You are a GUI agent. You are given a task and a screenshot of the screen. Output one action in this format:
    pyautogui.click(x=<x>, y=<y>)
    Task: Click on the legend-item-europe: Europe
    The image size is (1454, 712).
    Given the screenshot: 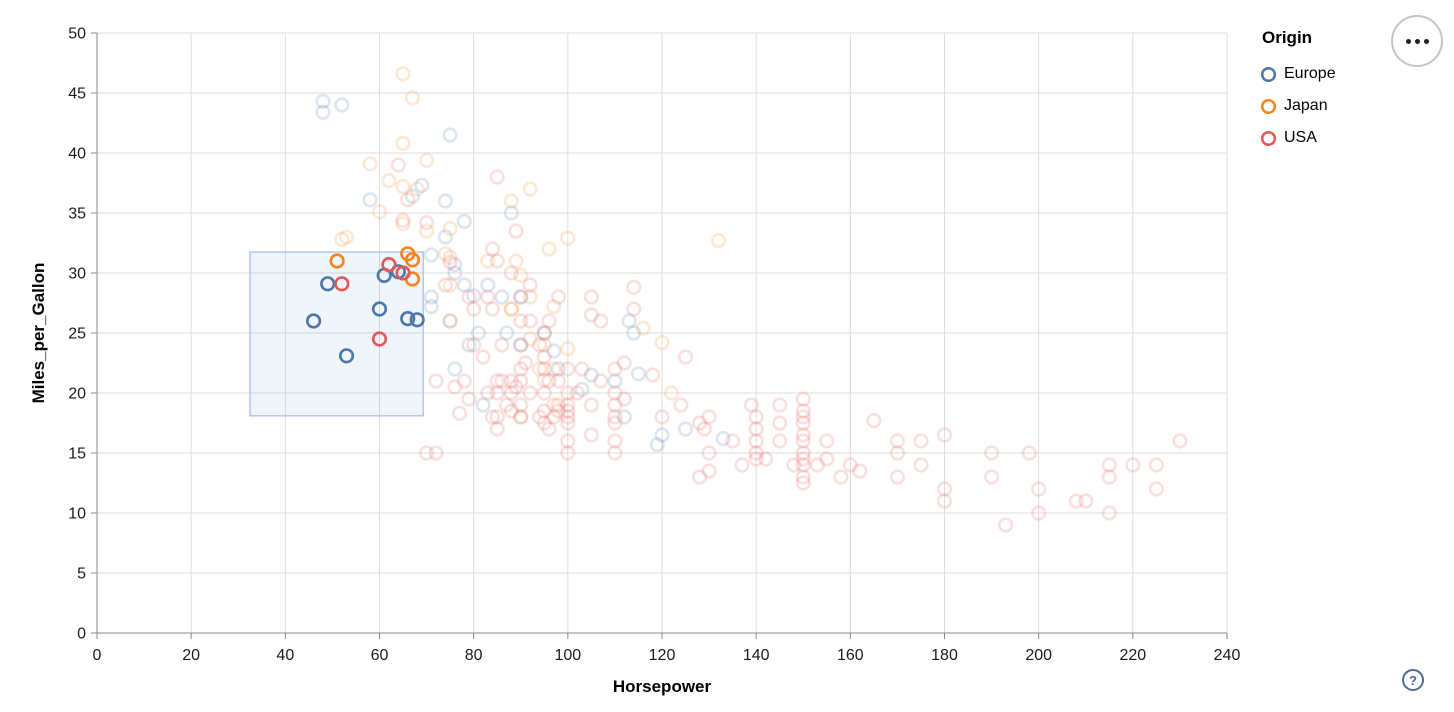 What is the action you would take?
    pyautogui.click(x=1298, y=74)
    